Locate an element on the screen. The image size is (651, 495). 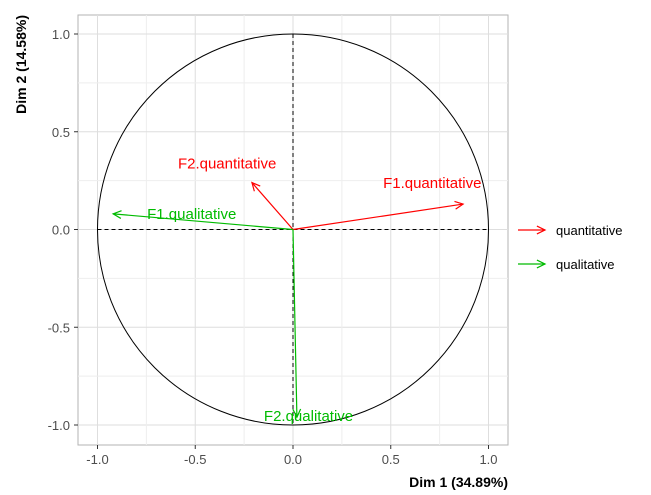
y-tick-label: -1.0 is located at coordinates (59, 425).